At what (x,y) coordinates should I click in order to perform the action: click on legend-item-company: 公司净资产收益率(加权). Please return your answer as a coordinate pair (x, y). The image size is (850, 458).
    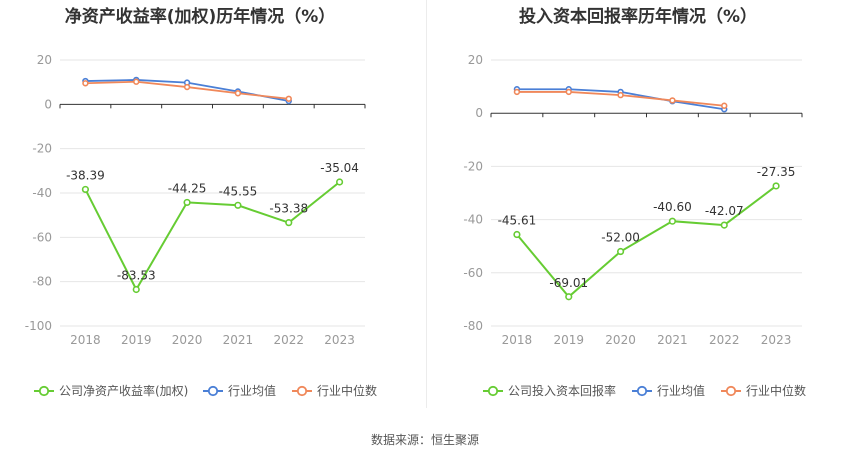
    Looking at the image, I should click on (111, 390).